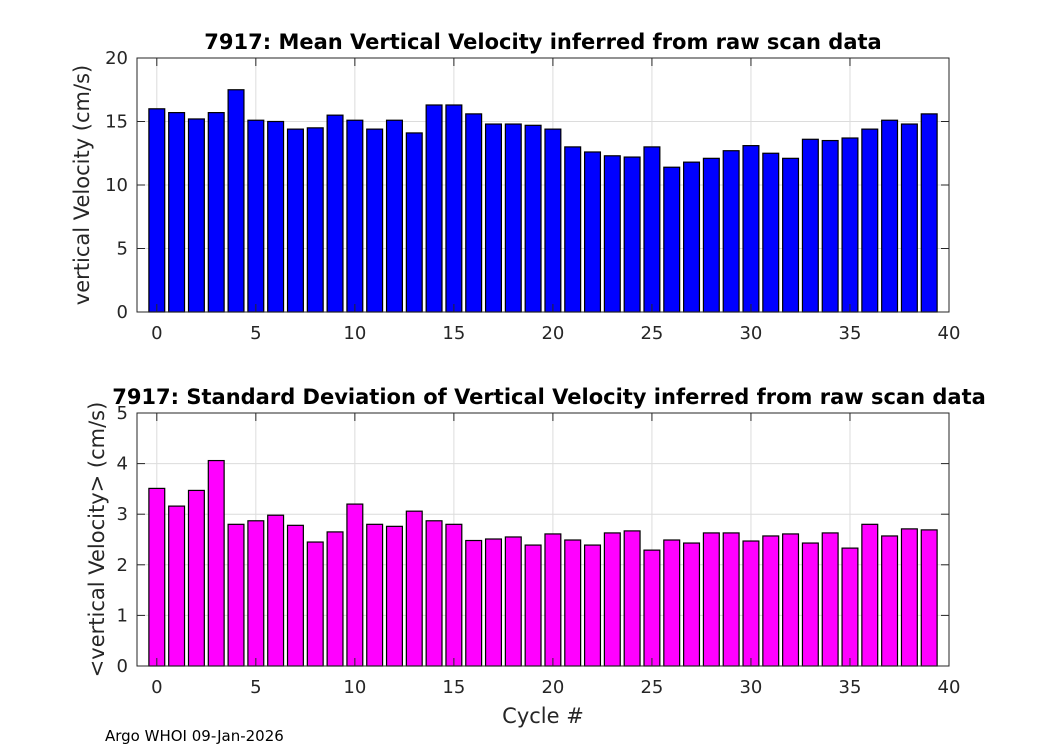 This screenshot has width=1050, height=750. Describe the element at coordinates (543, 716) in the screenshot. I see `x-axis-label: Cycle #` at that location.